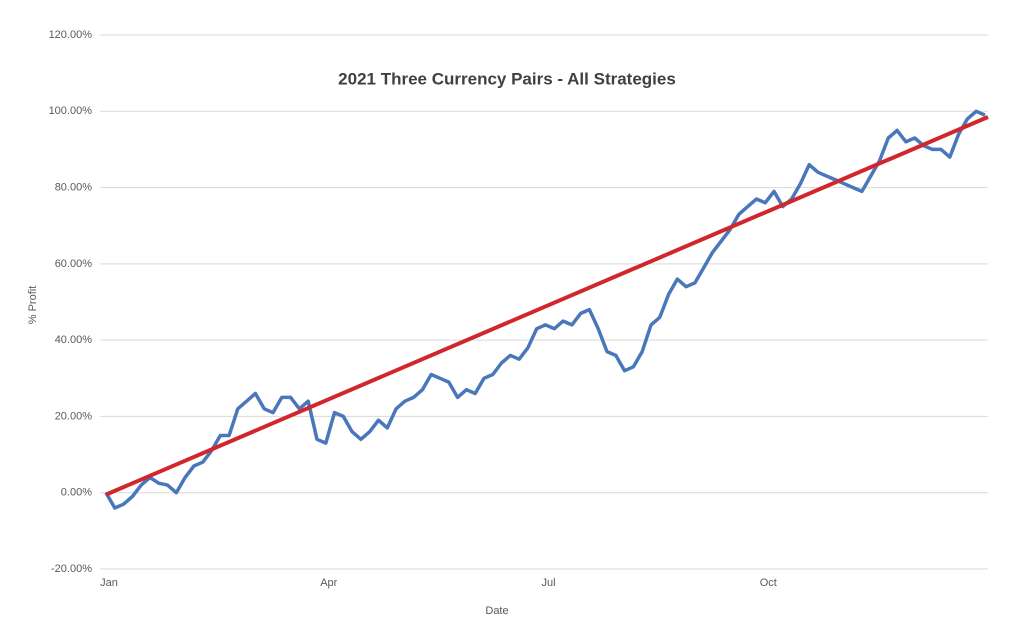 This screenshot has height=629, width=1024. I want to click on x-tick-label: Apr, so click(328, 583).